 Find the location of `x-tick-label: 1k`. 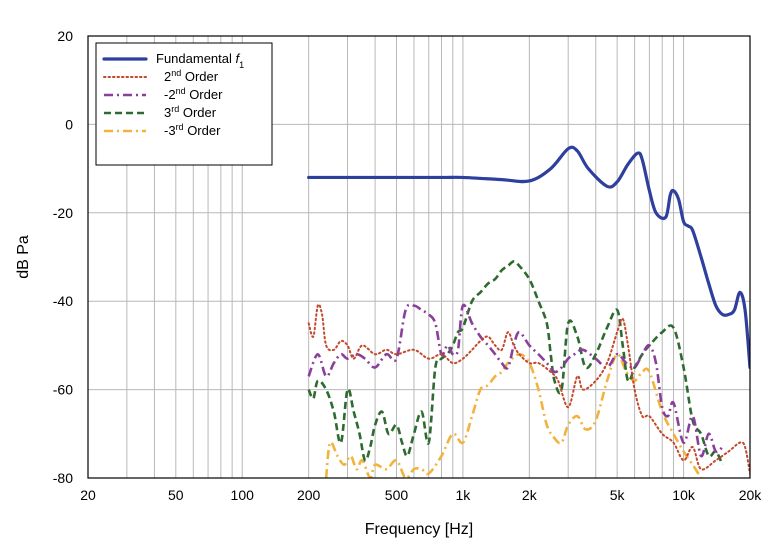

x-tick-label: 1k is located at coordinates (464, 495).